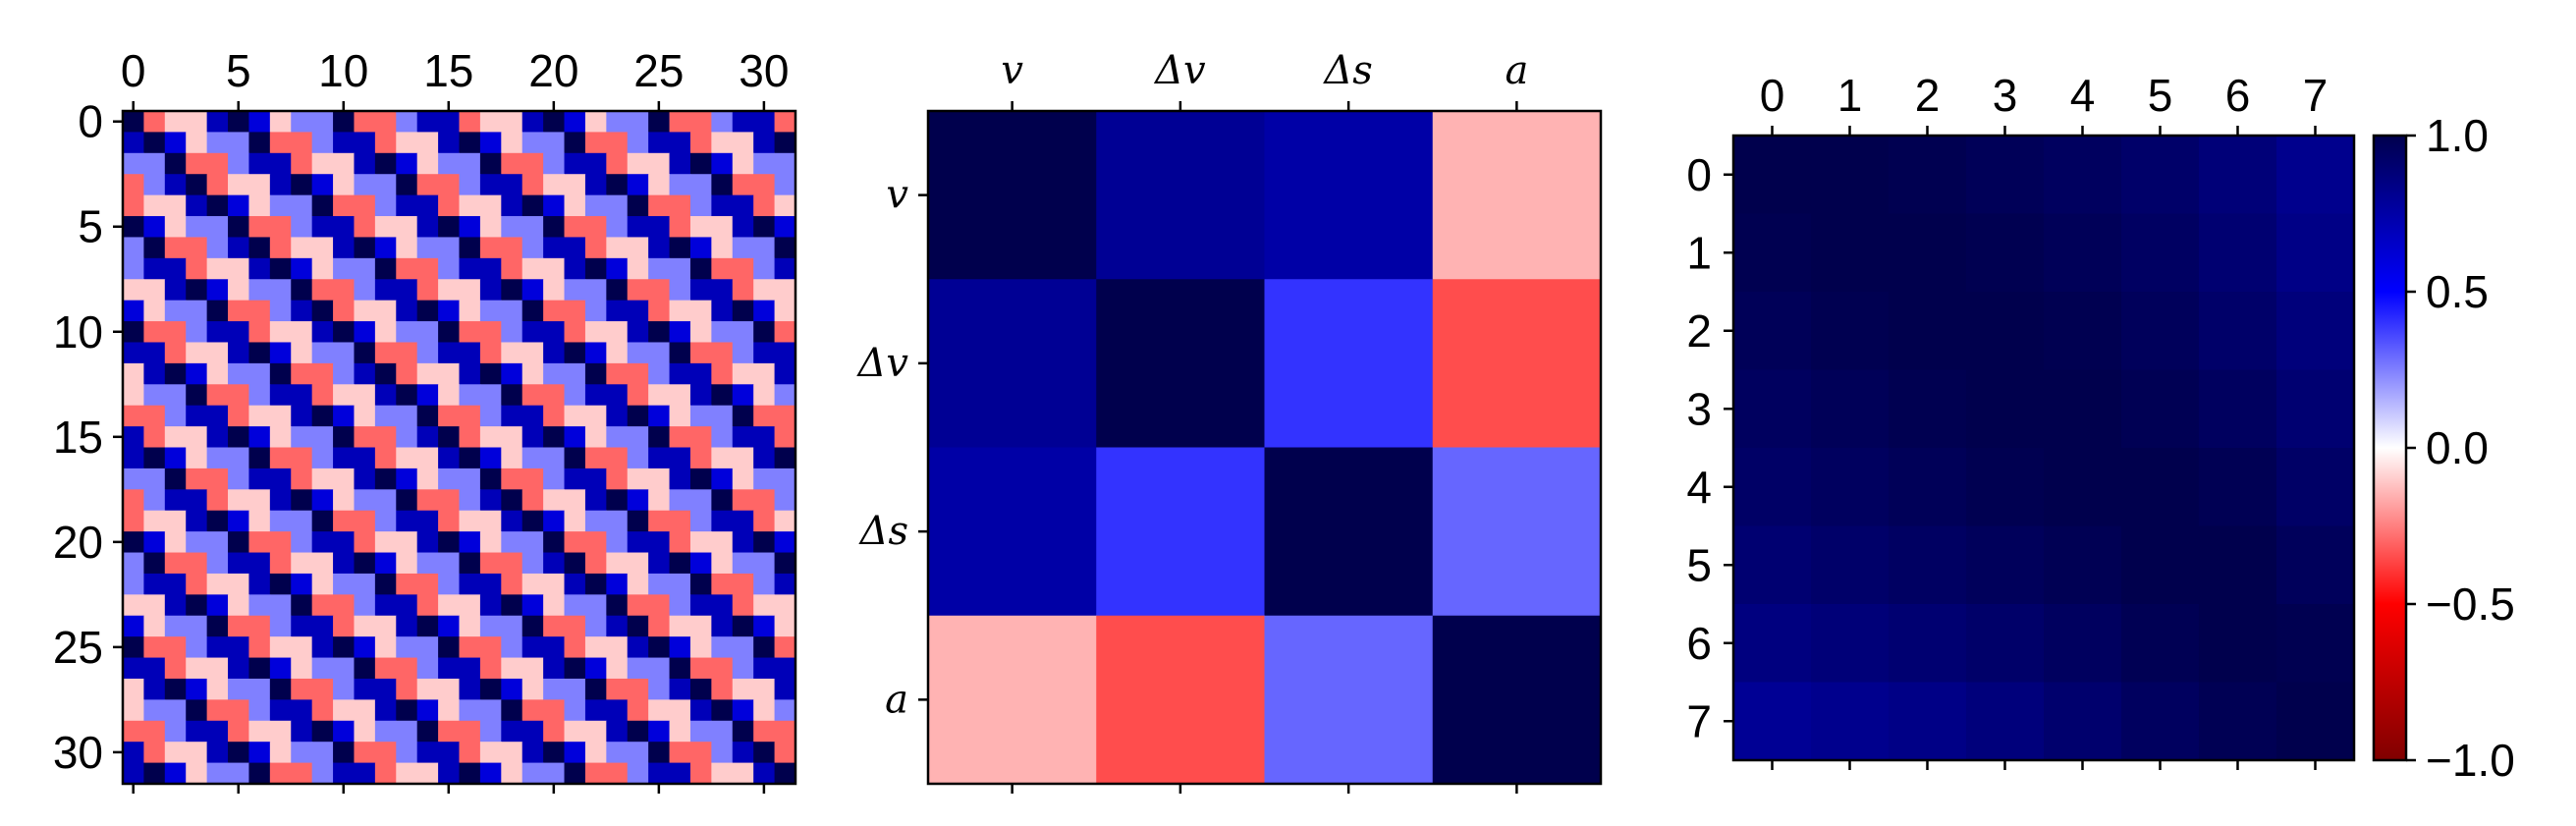 The height and width of the screenshot is (826, 2576). What do you see at coordinates (764, 70) in the screenshot?
I see `x-tick-label: 30` at bounding box center [764, 70].